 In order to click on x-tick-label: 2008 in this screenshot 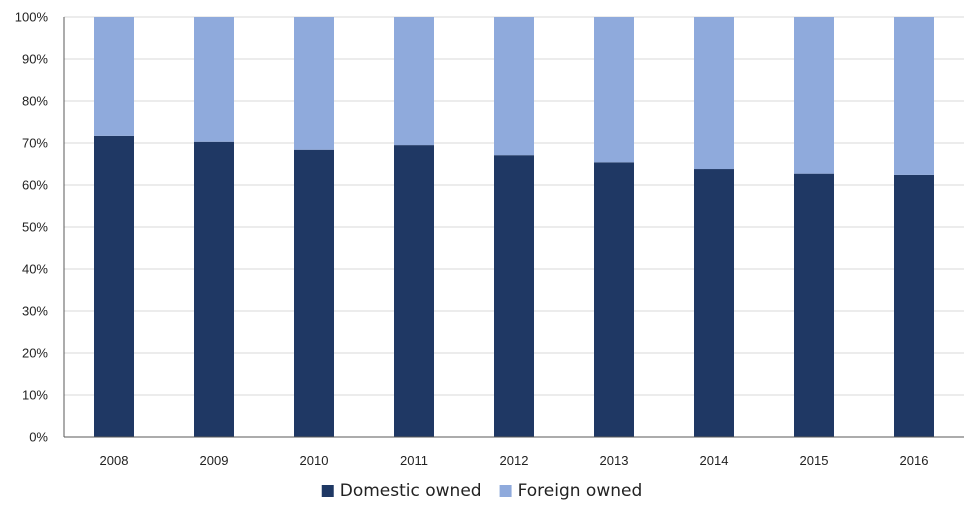, I will do `click(114, 460)`.